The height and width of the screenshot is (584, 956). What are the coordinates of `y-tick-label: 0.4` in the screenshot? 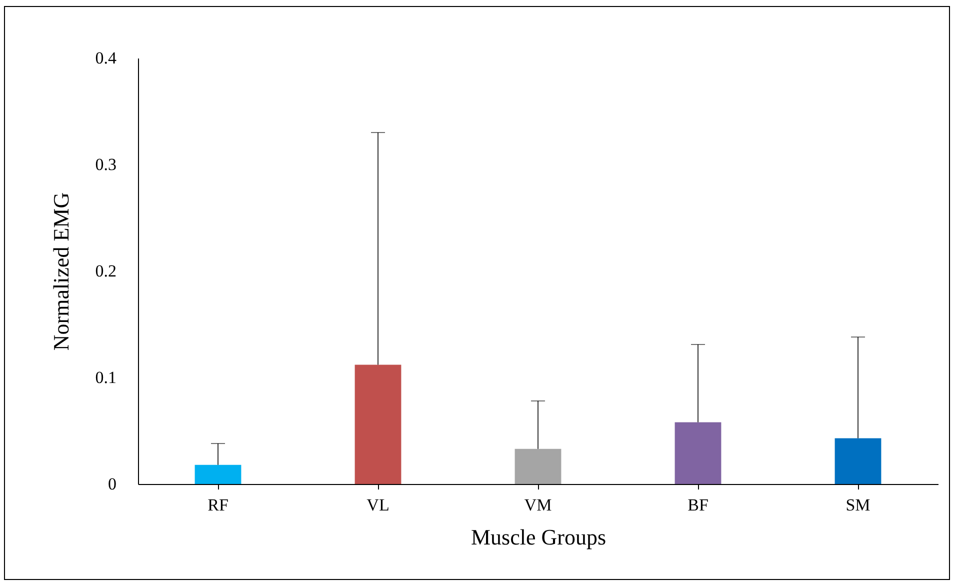 It's located at (106, 58).